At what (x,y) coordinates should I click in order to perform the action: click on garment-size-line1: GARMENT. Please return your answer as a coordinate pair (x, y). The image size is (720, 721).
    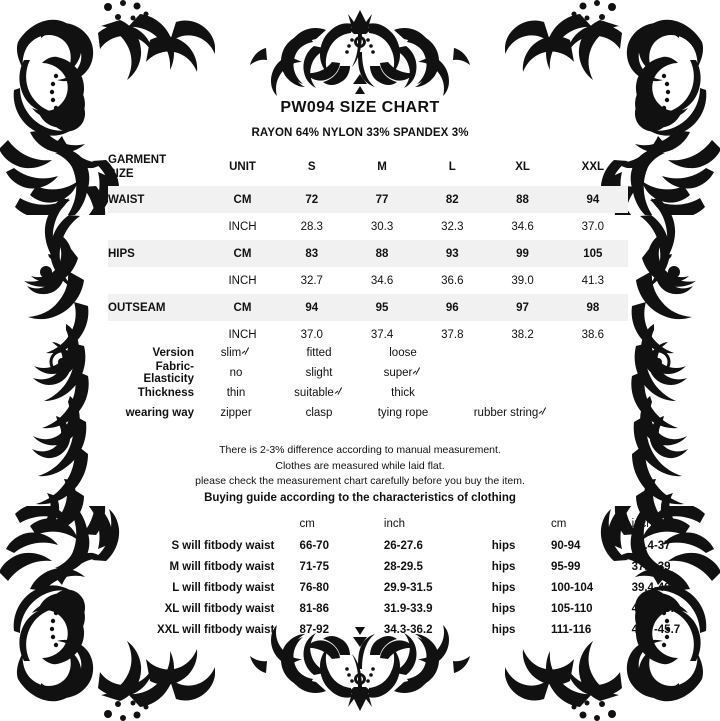
    Looking at the image, I should click on (137, 160).